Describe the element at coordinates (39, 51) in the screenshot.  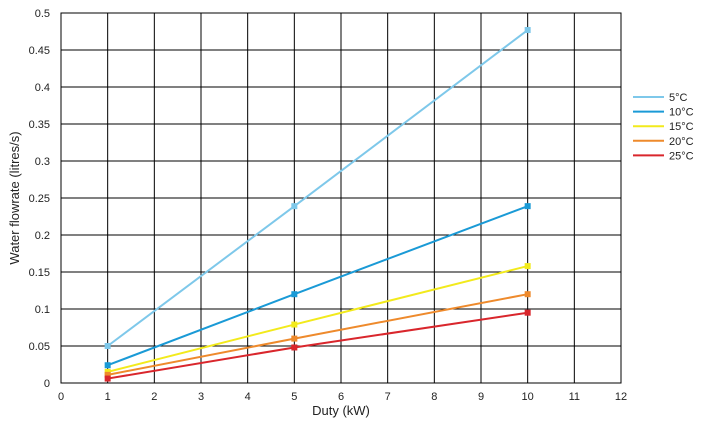
I see `y-tick-label: 0.45` at that location.